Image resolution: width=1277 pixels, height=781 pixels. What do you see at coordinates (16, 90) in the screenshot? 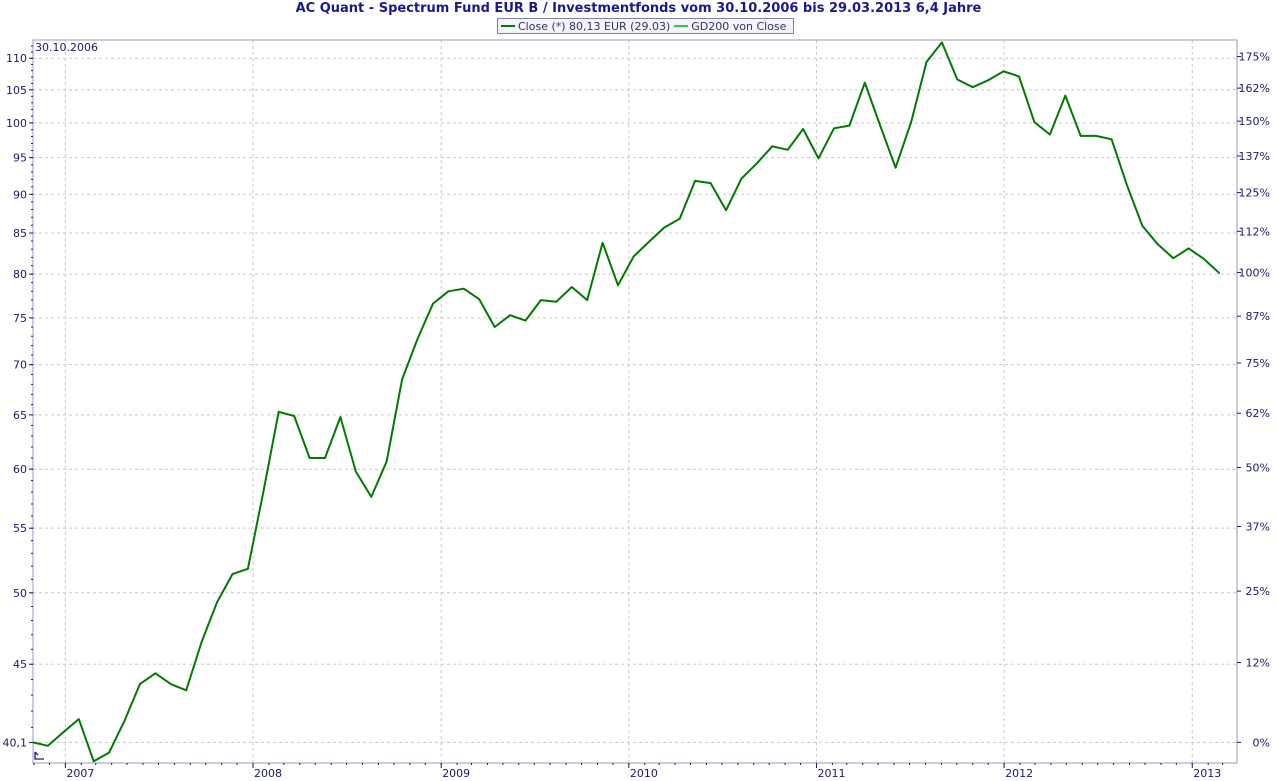
I see `y-left-tick-label: 105` at bounding box center [16, 90].